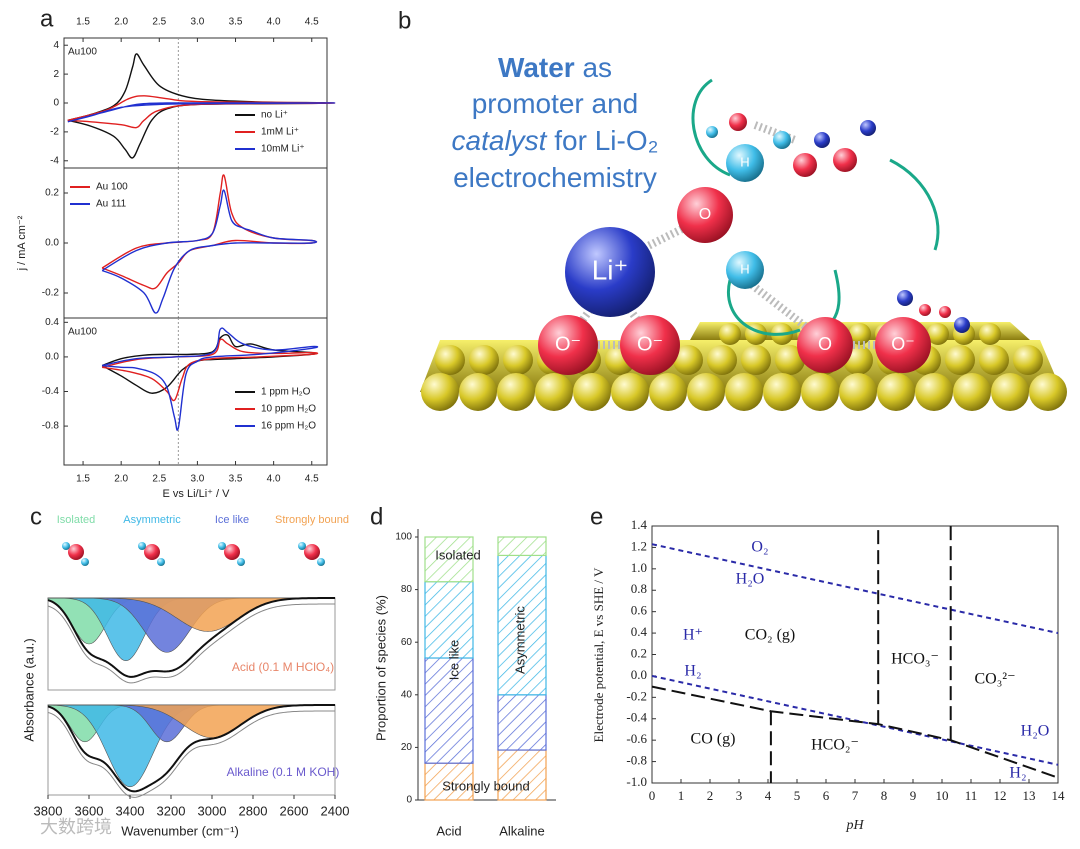 The image size is (1080, 849). Describe the element at coordinates (83, 479) in the screenshot. I see `x-tick-label: 1.5` at that location.